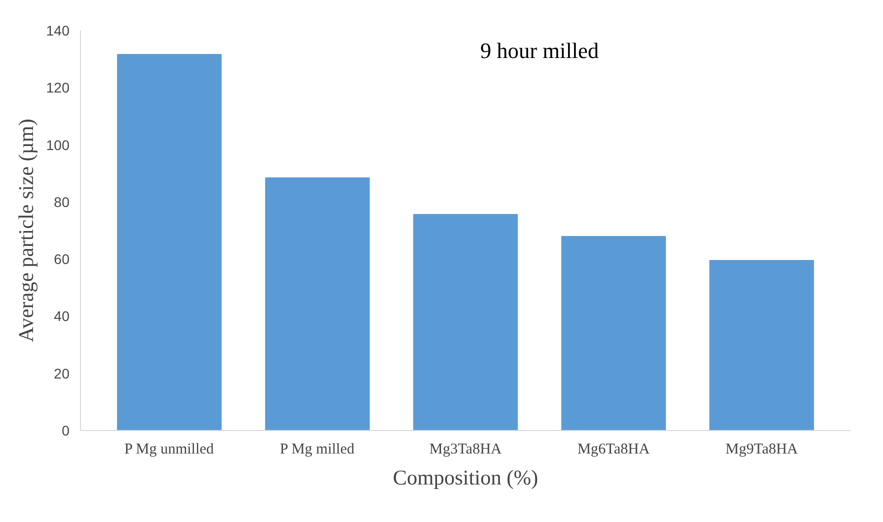 The image size is (883, 522). What do you see at coordinates (465, 450) in the screenshot?
I see `x-tick-label: Mg3Ta8HA` at bounding box center [465, 450].